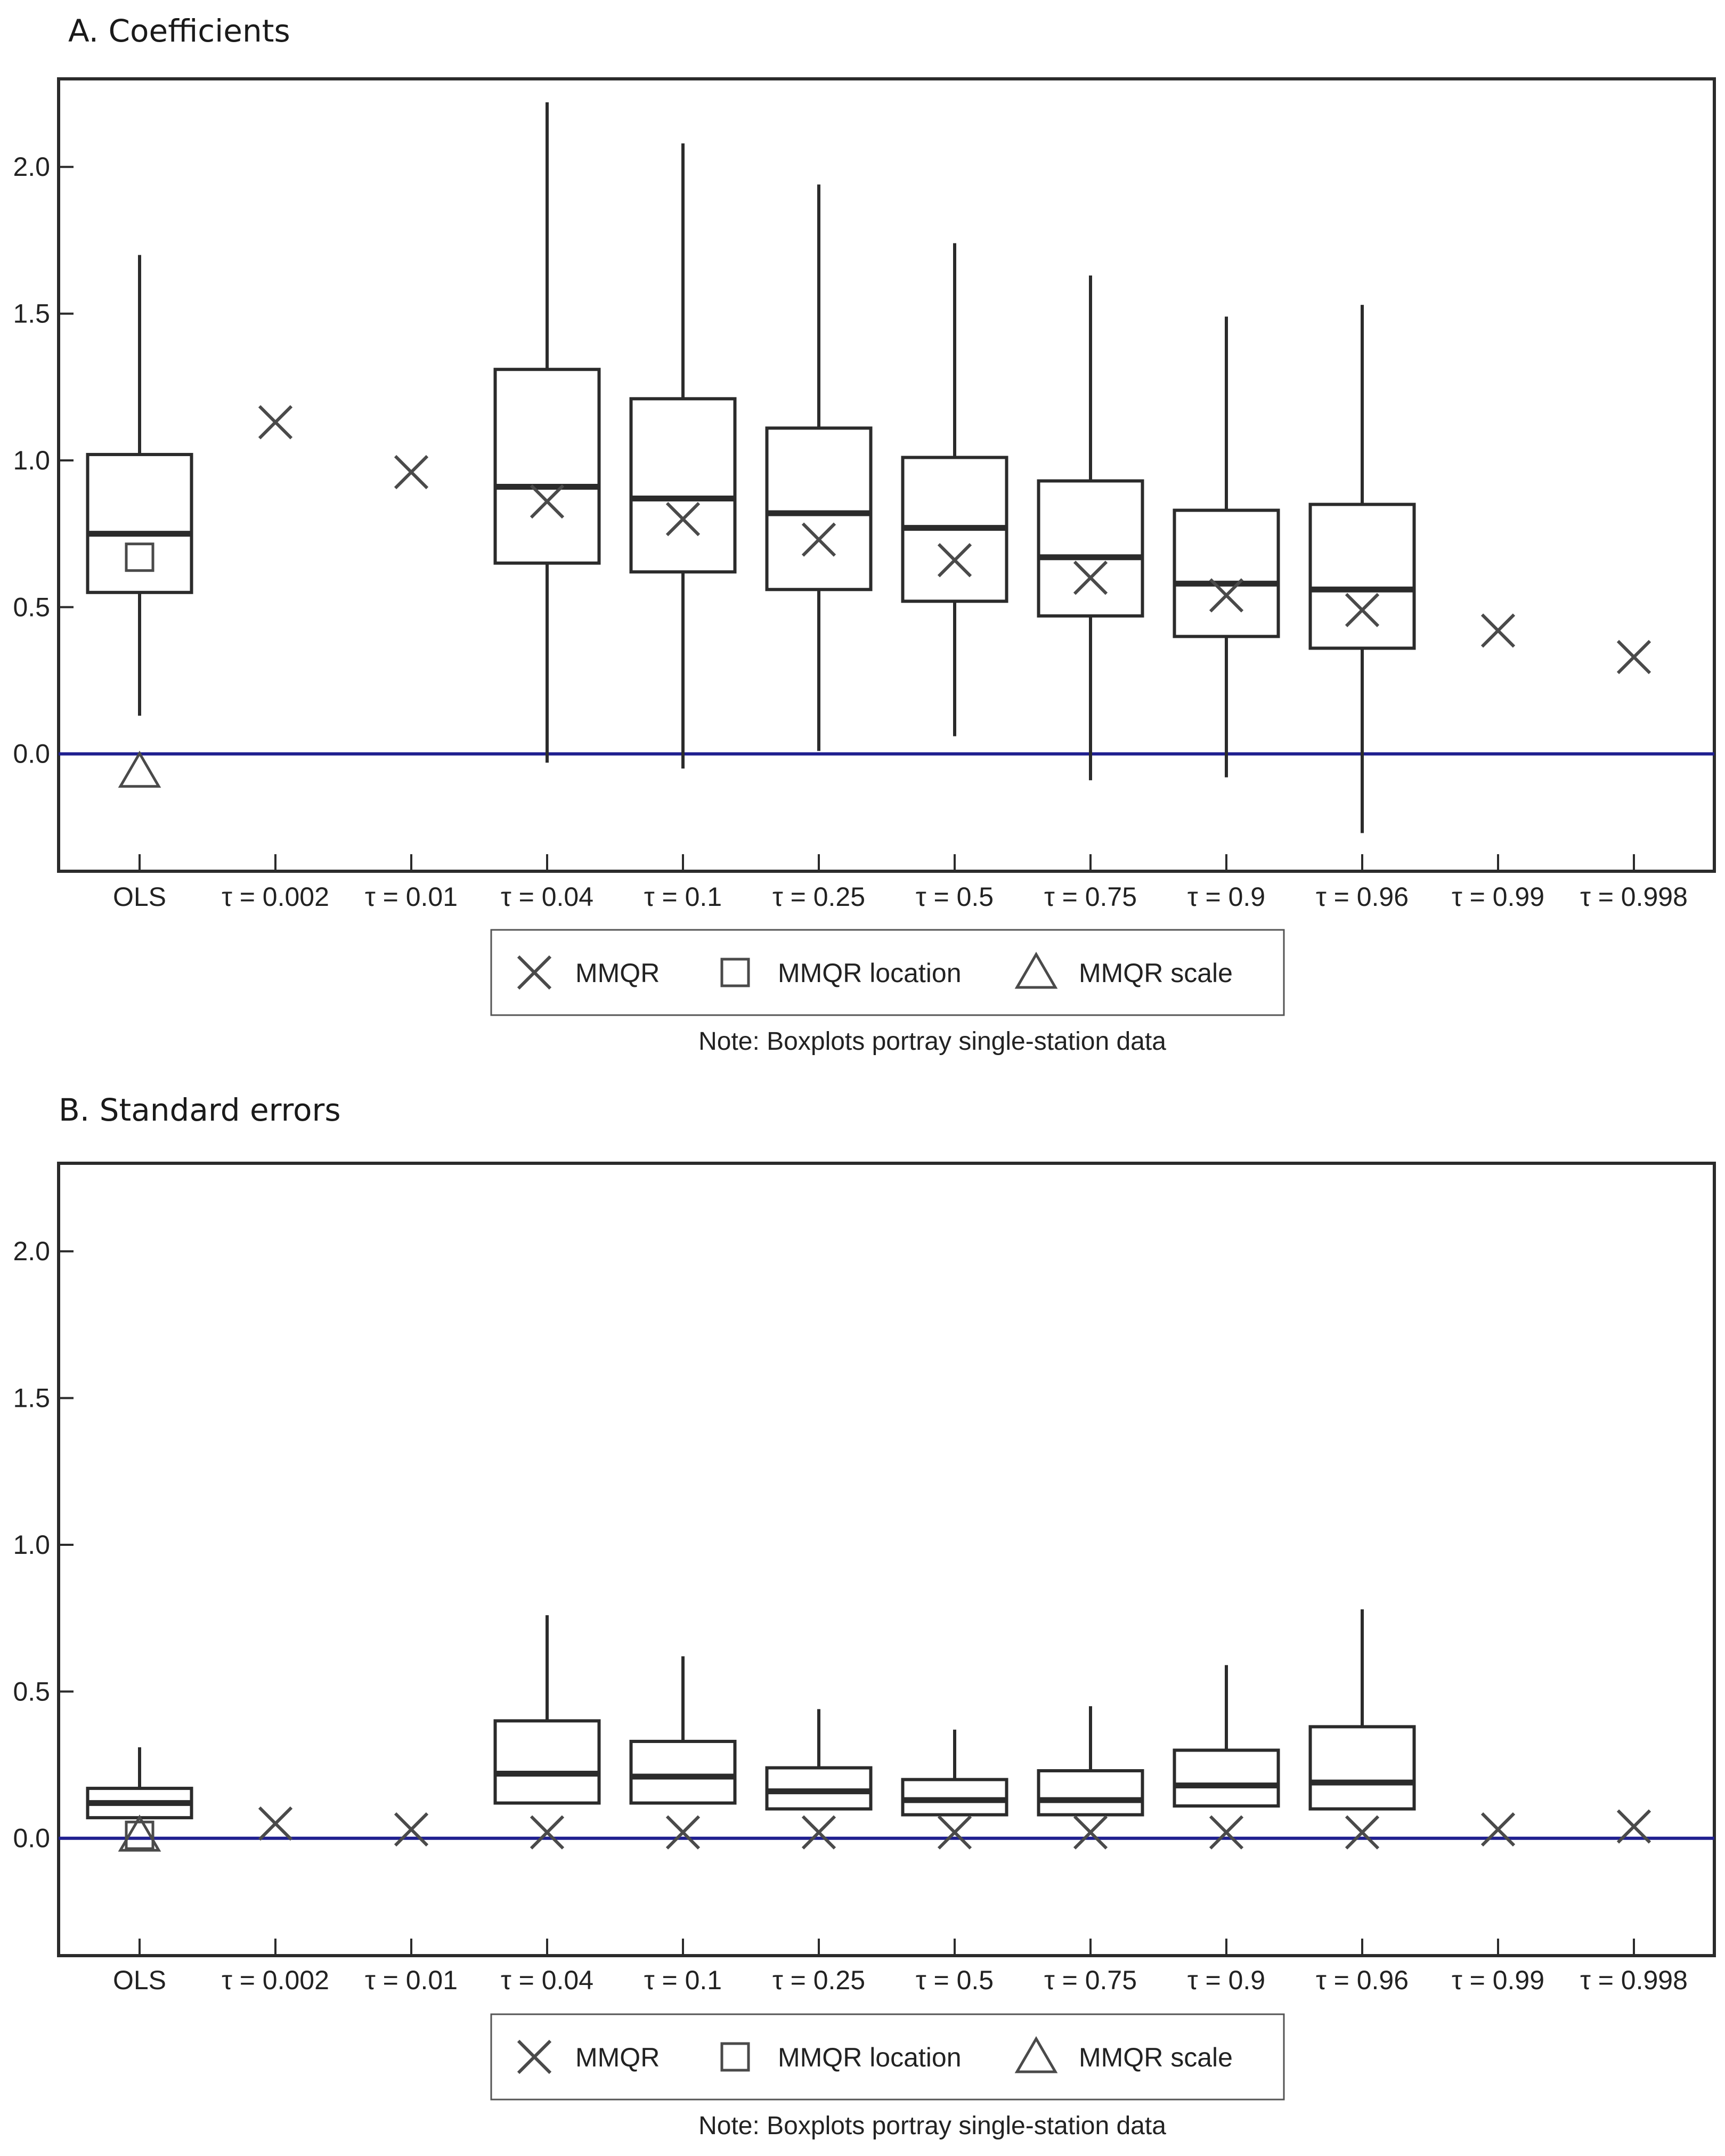 Image resolution: width=1725 pixels, height=2156 pixels. Describe the element at coordinates (870, 2057) in the screenshot. I see `legend-label: MMQR location` at that location.